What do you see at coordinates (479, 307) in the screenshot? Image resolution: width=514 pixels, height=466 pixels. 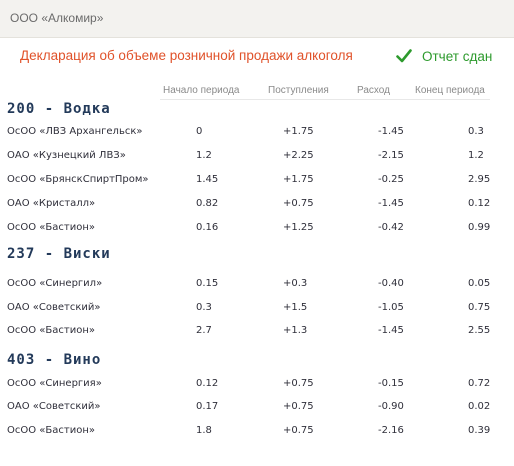 I see `end-value: 0.75` at bounding box center [479, 307].